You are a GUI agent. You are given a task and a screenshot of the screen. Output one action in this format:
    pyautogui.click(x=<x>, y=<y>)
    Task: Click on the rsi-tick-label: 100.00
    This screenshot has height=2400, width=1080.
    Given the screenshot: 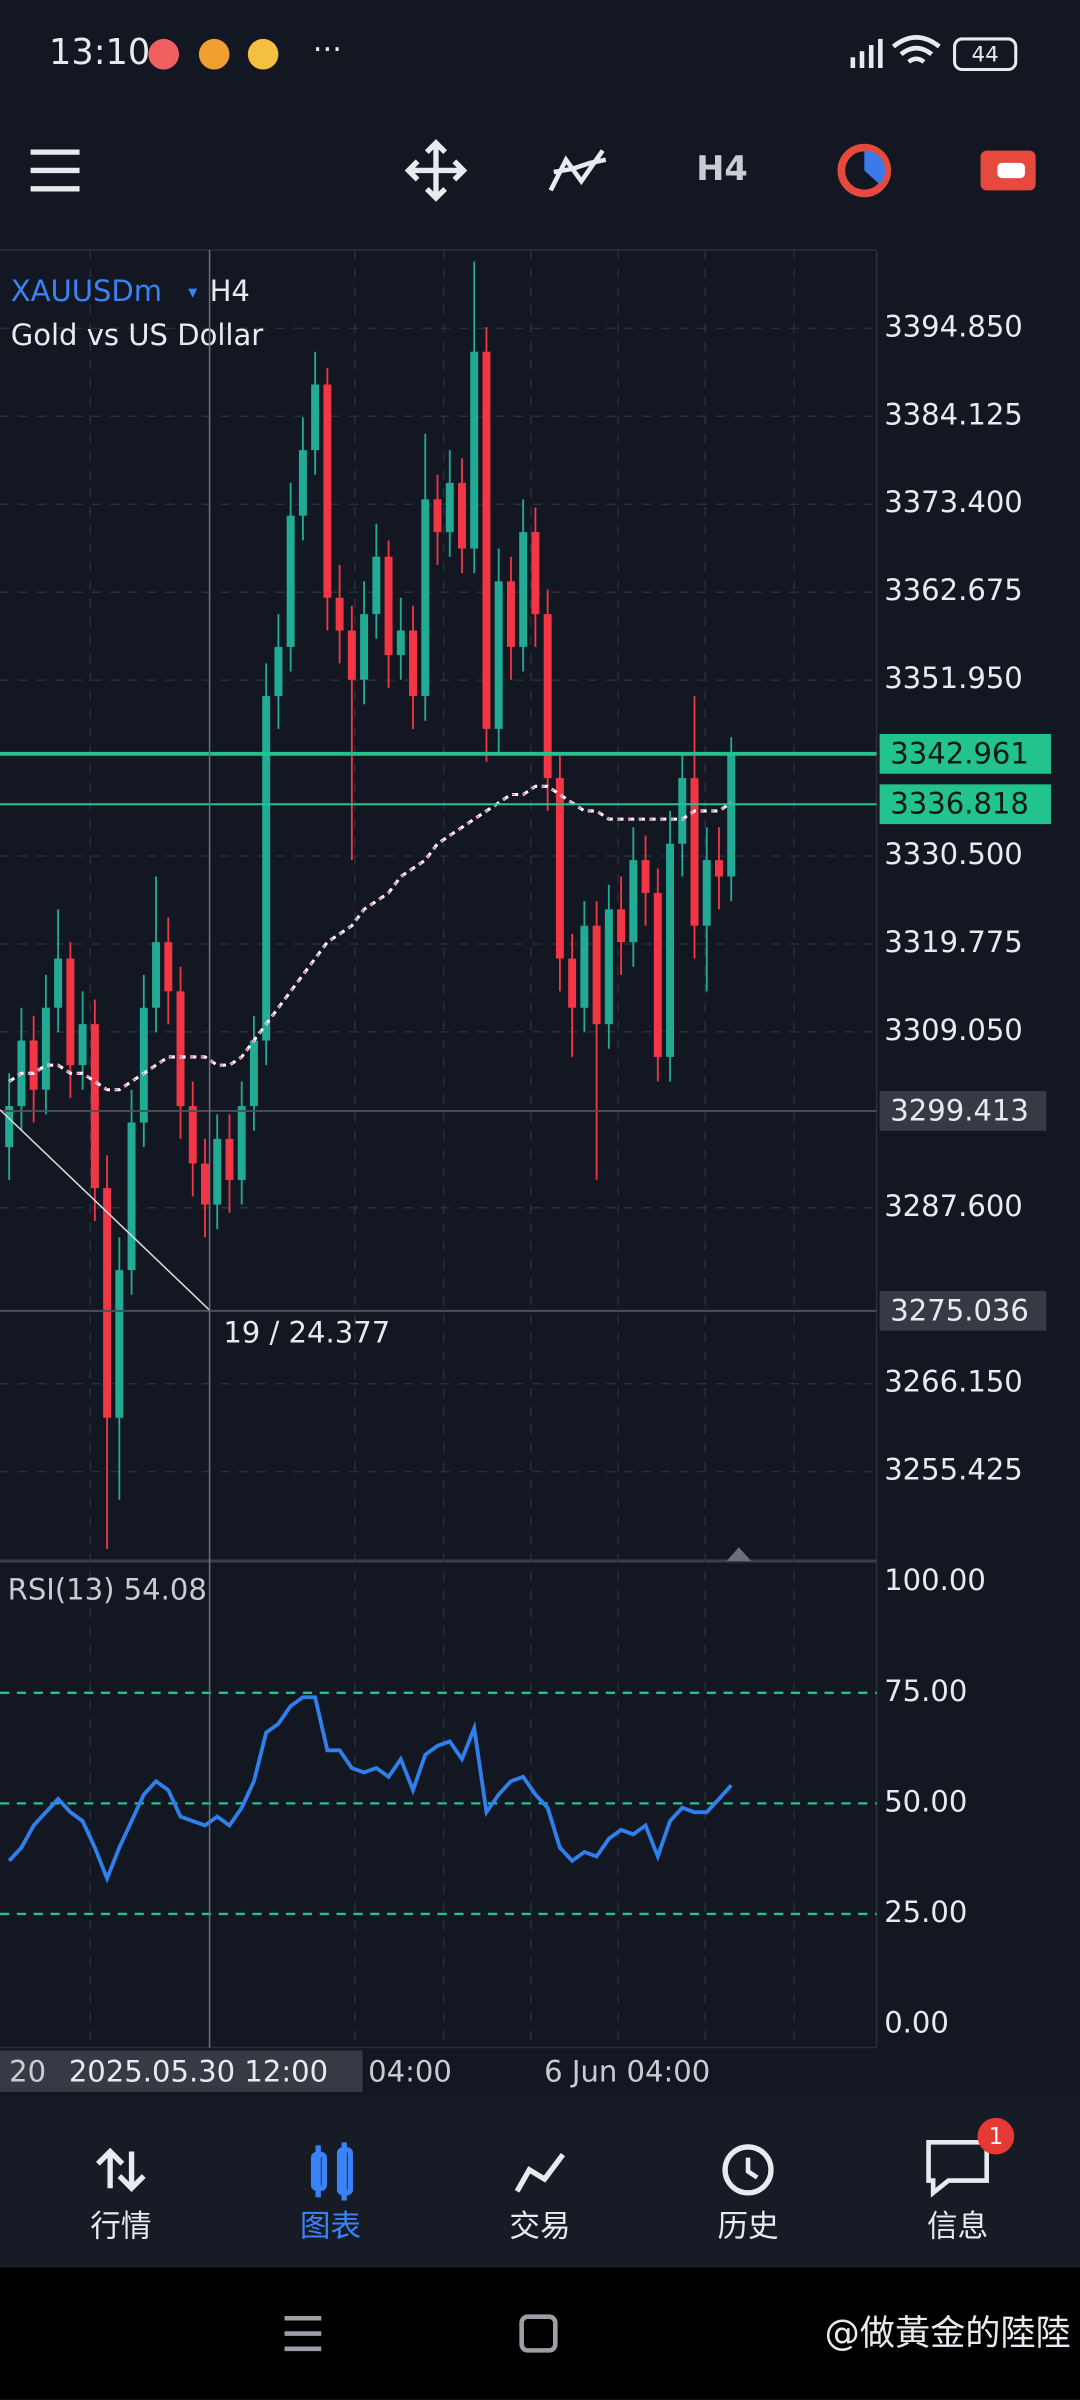 What is the action you would take?
    pyautogui.click(x=935, y=1580)
    